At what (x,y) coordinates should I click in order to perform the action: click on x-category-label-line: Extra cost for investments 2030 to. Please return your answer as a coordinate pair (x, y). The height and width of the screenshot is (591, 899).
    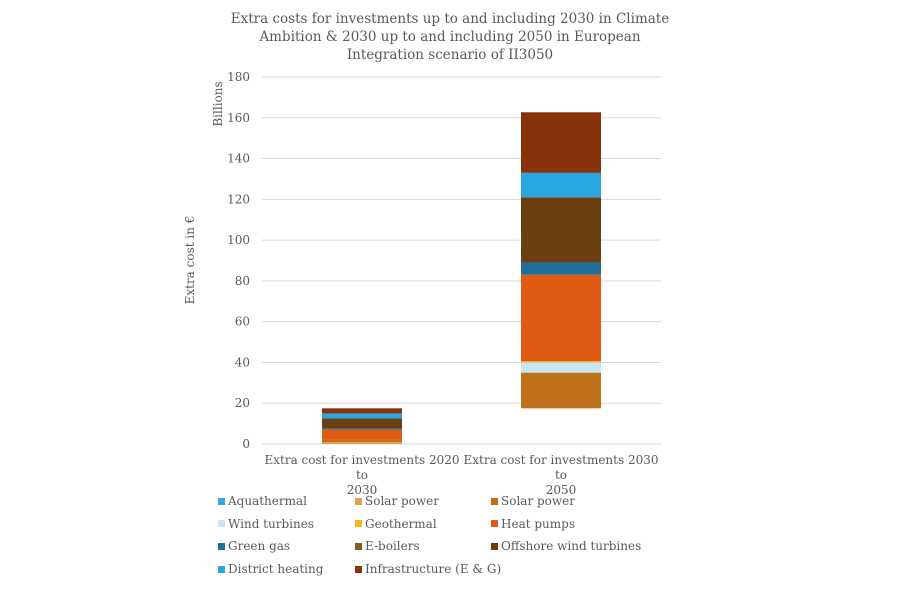
    Looking at the image, I should click on (561, 467).